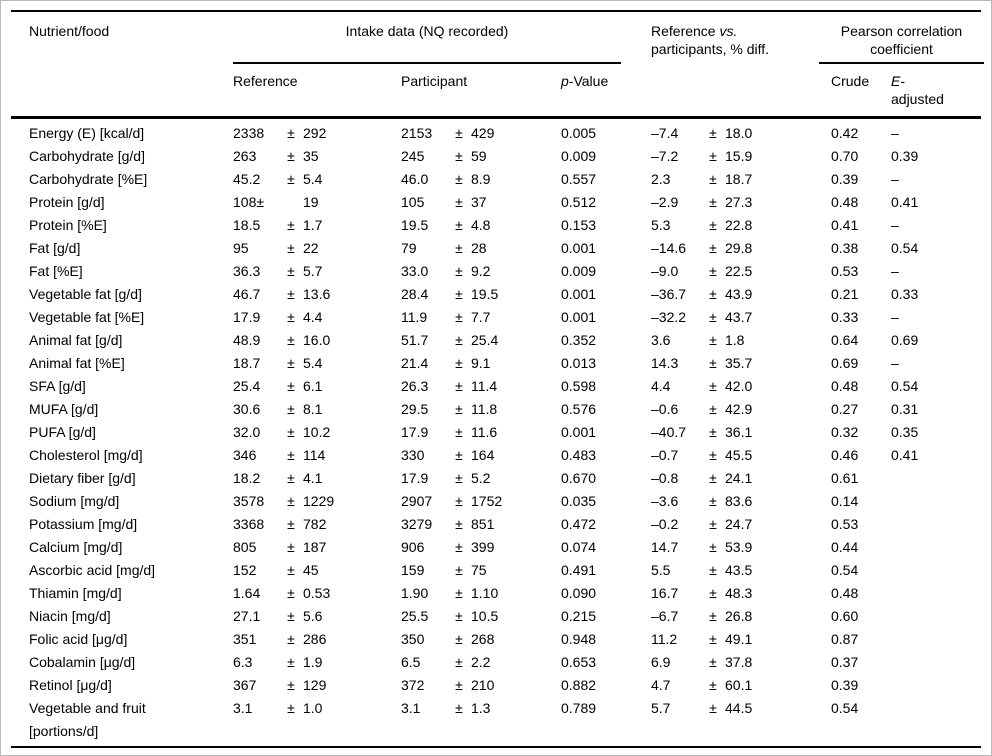 Image resolution: width=992 pixels, height=756 pixels. Describe the element at coordinates (483, 133) in the screenshot. I see `participant-sd: 429` at that location.